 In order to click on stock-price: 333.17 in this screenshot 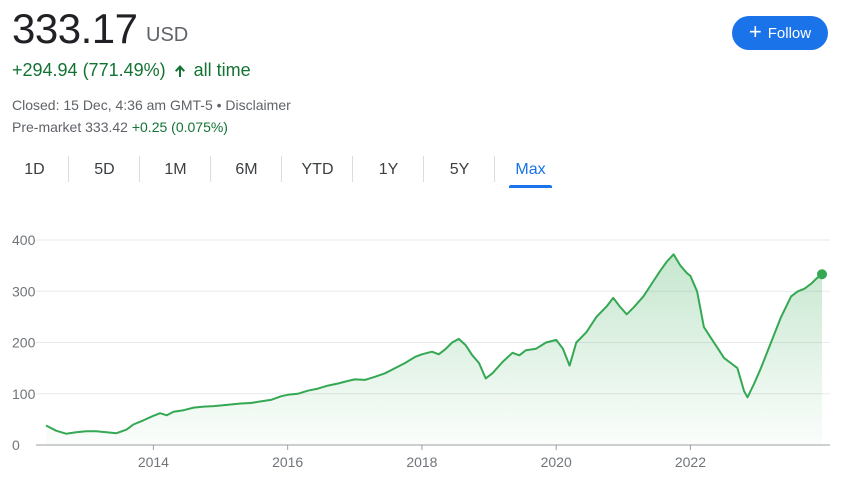, I will do `click(75, 28)`.